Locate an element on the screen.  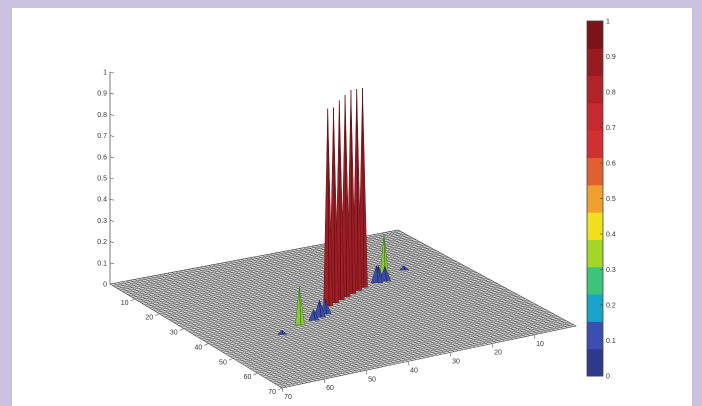
front-axis-tick-label: 10 is located at coordinates (540, 344).